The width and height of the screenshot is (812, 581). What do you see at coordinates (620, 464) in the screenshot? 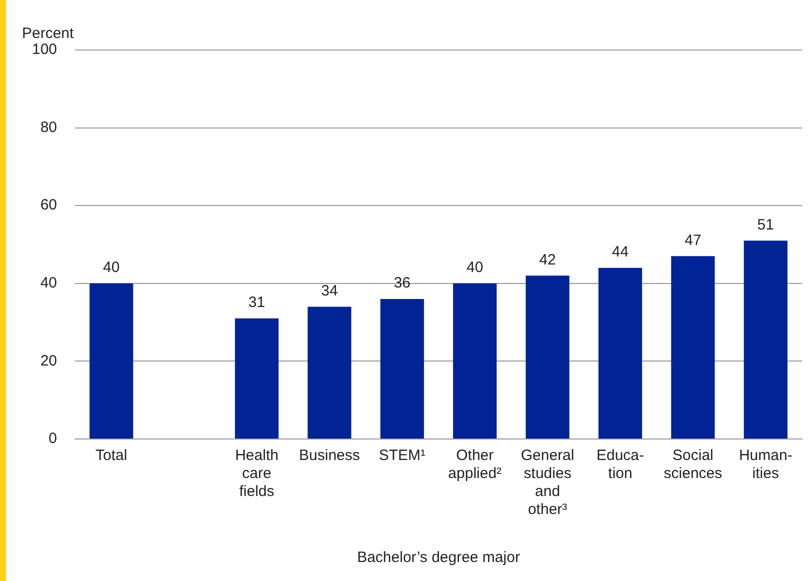
I see `x-tick-label: Educa- tion` at bounding box center [620, 464].